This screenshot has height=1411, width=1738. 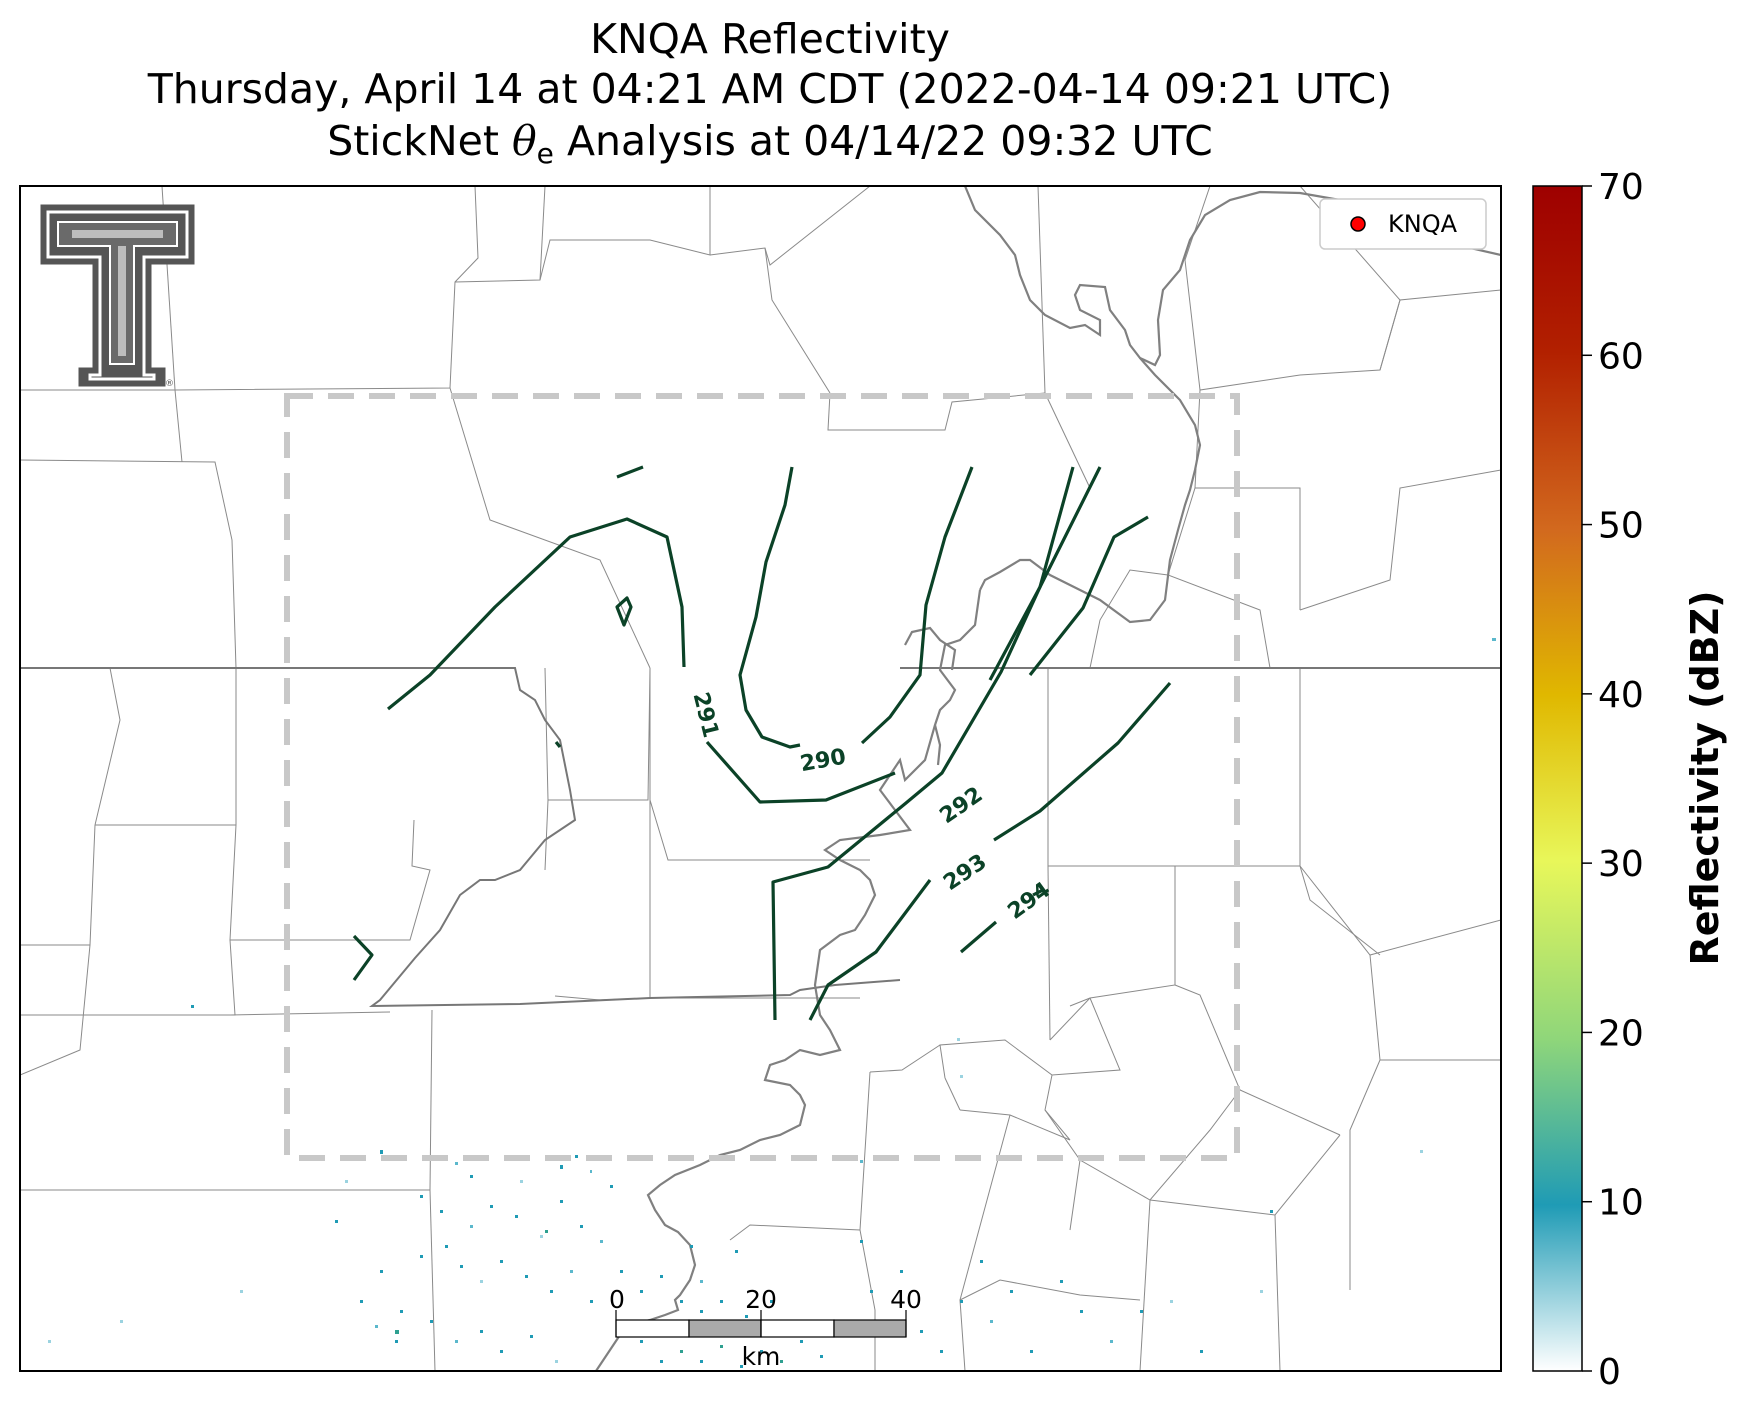 I want to click on colorbar-label: Reflectivity (dBZ), so click(x=1705, y=777).